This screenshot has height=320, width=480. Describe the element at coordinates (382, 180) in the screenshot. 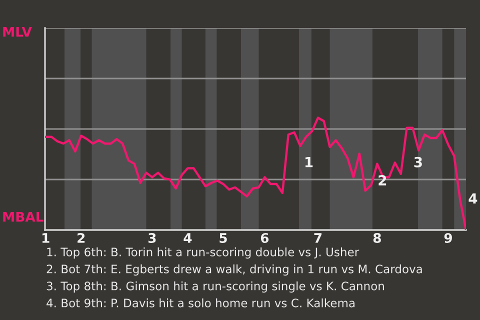

I see `annotation: 2` at that location.